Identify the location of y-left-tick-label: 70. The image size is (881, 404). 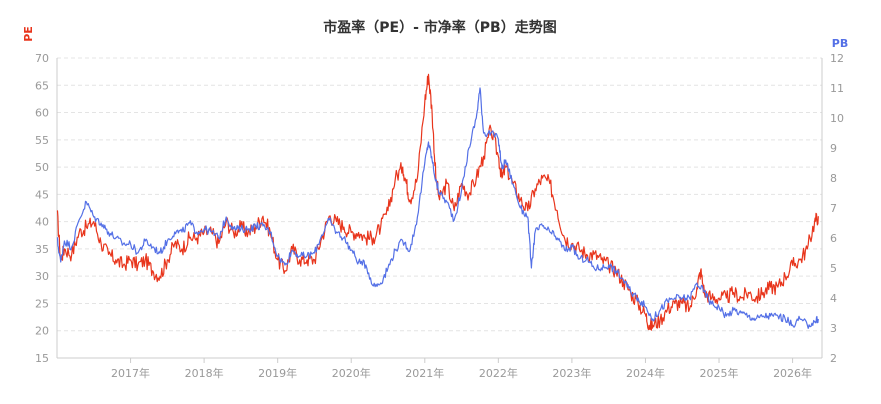
(42, 58).